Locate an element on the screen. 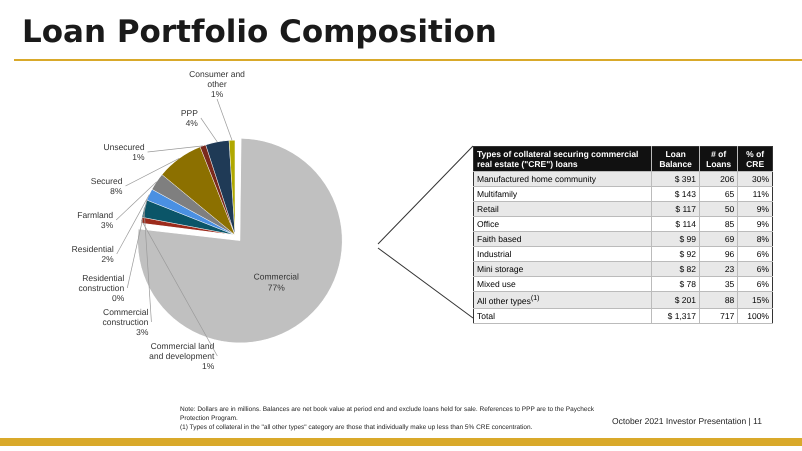 Image resolution: width=802 pixels, height=451 pixels. text: 50 is located at coordinates (719, 209).